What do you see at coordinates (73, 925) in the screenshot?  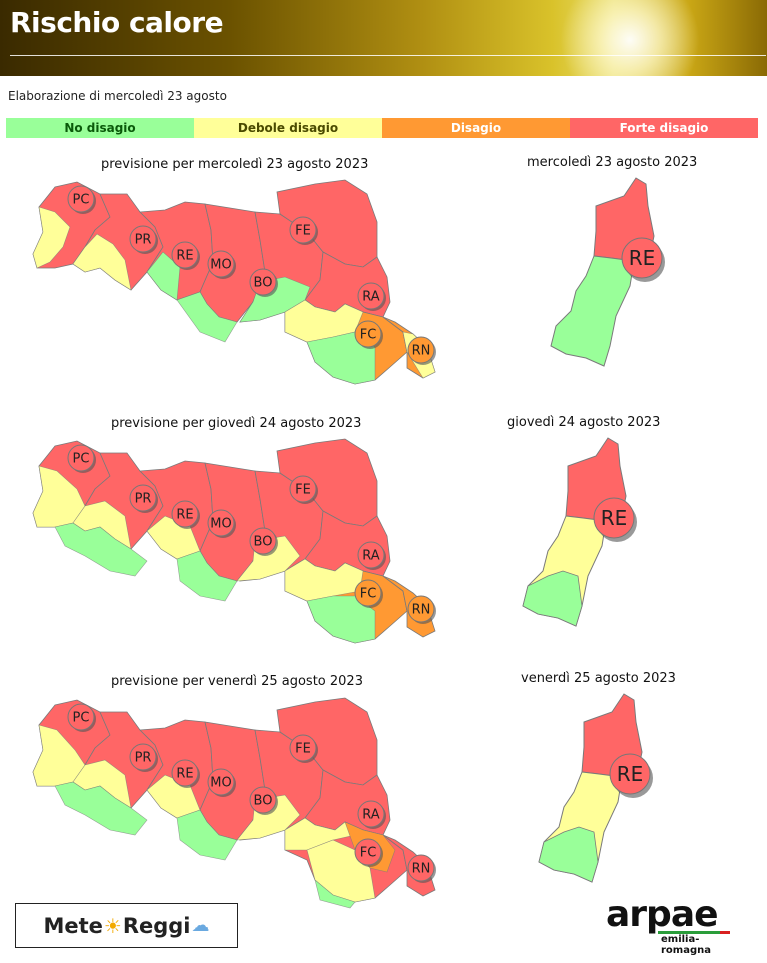 I see `meteo-logo-text-1: Mete` at bounding box center [73, 925].